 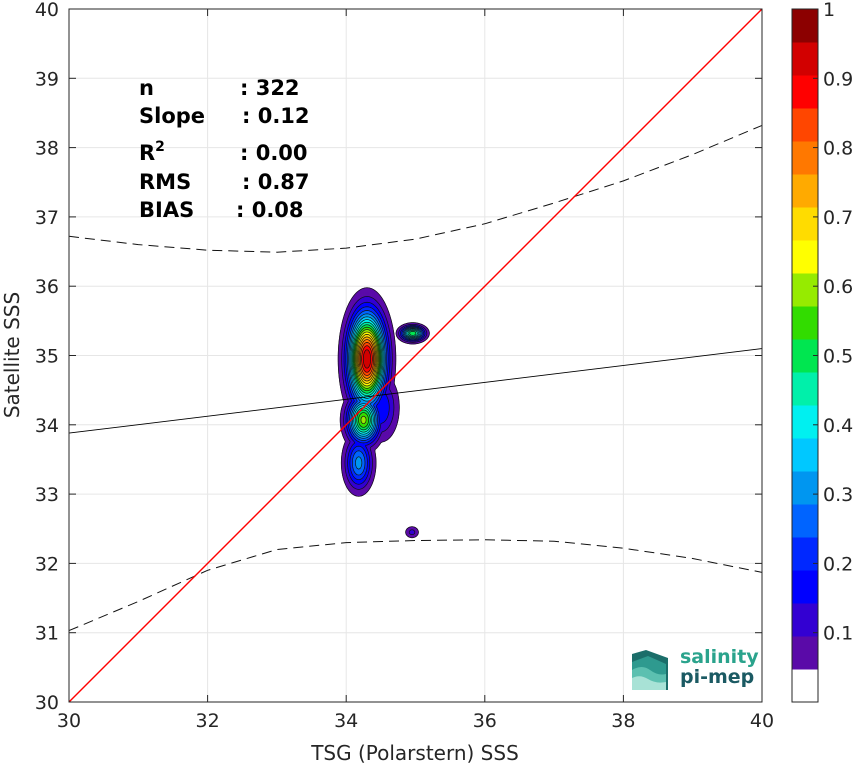 I want to click on x-tick-label: 40, so click(x=762, y=721).